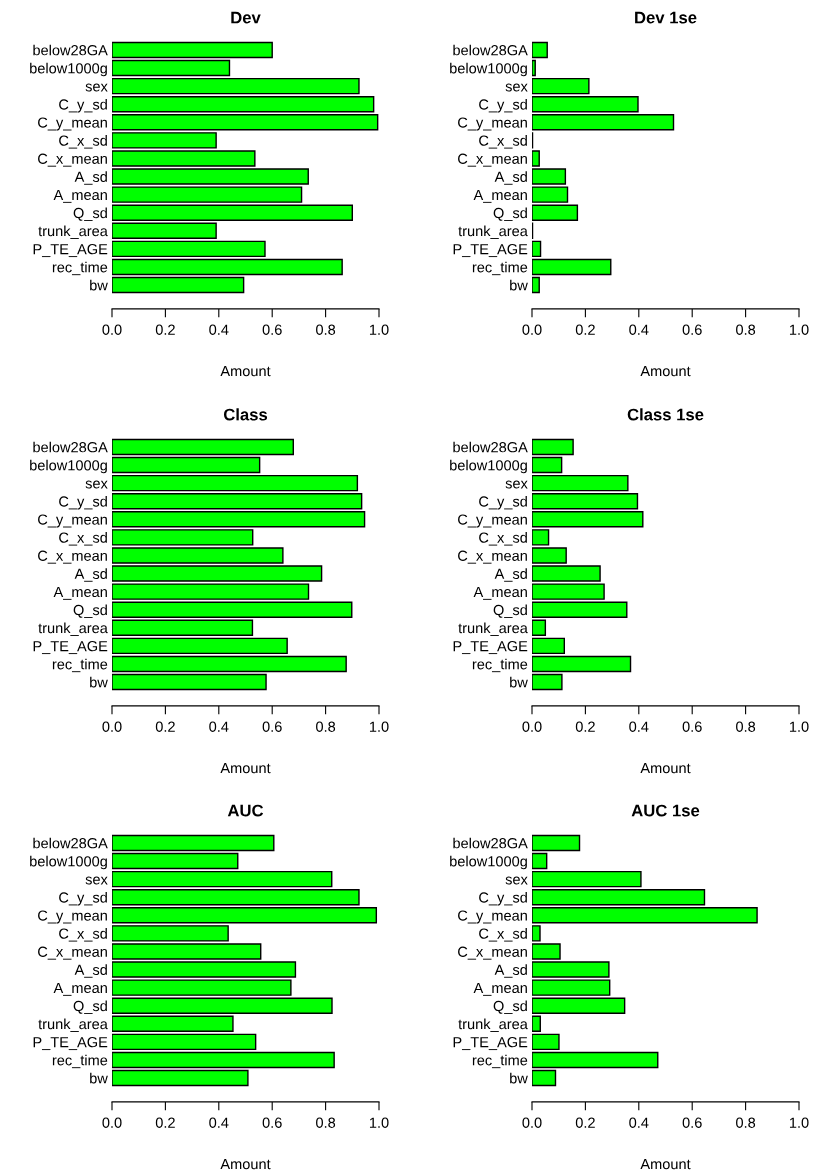 The height and width of the screenshot is (1170, 813). What do you see at coordinates (165, 329) in the screenshot?
I see `x-tick-label: 0.2` at bounding box center [165, 329].